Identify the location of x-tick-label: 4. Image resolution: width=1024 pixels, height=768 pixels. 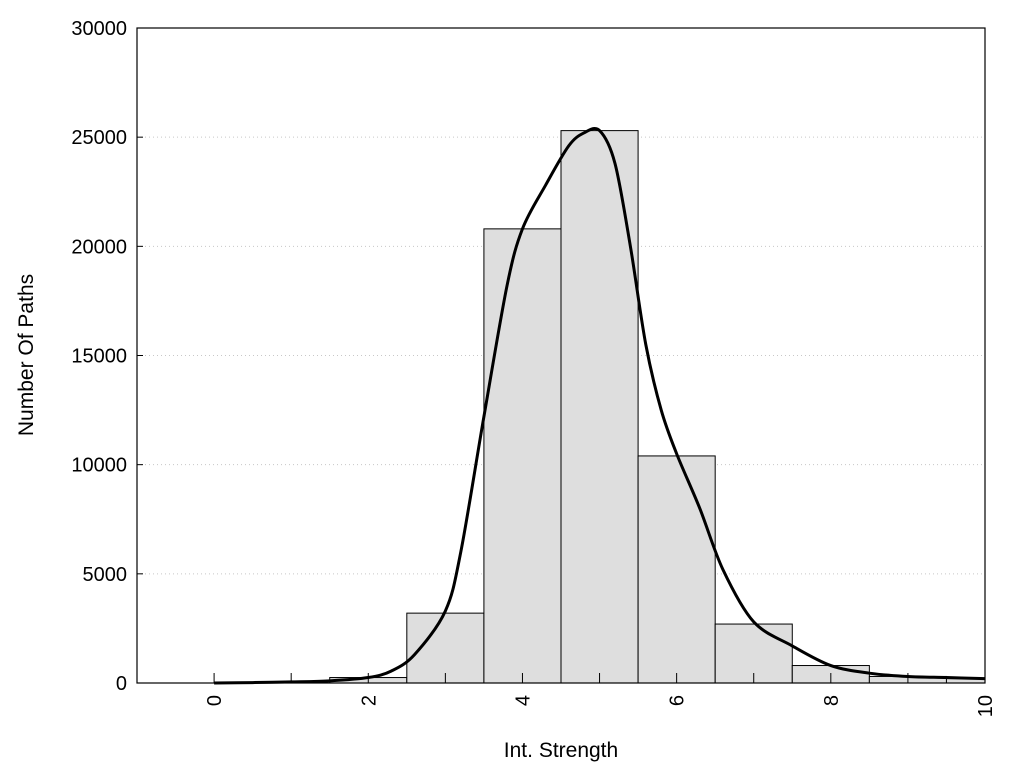
(523, 700).